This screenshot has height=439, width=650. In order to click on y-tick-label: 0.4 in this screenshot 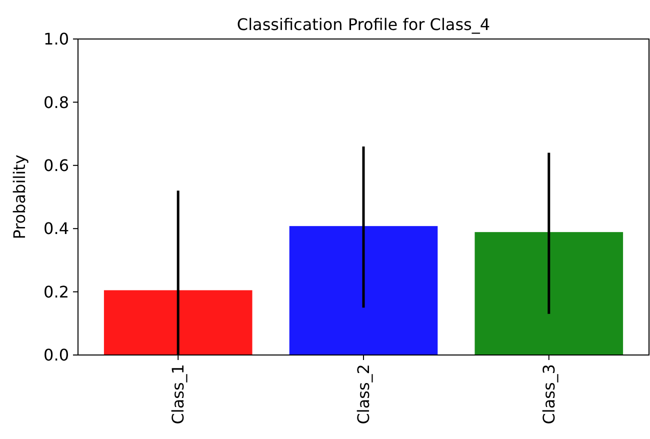, I will do `click(56, 228)`.